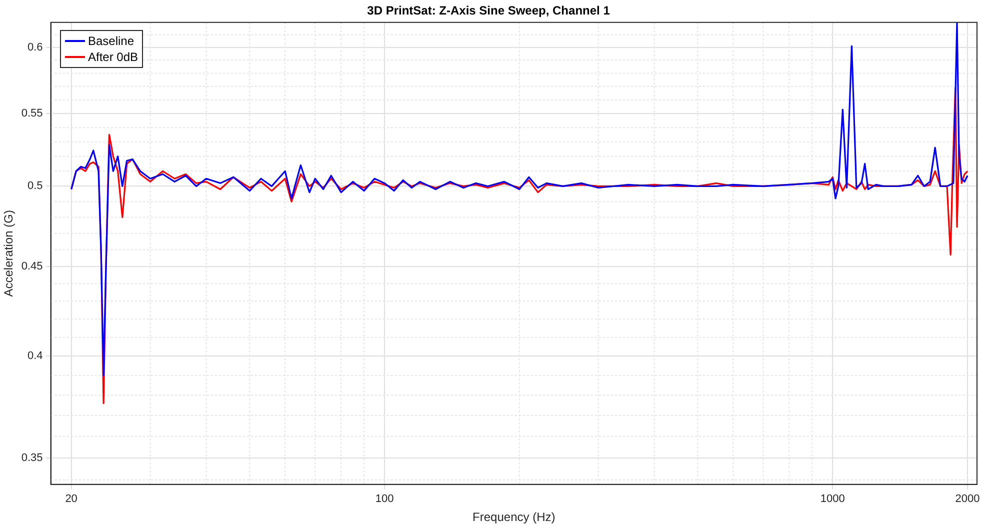 This screenshot has width=987, height=527. Describe the element at coordinates (9, 253) in the screenshot. I see `y-axis-title: Acceleration (G)` at that location.